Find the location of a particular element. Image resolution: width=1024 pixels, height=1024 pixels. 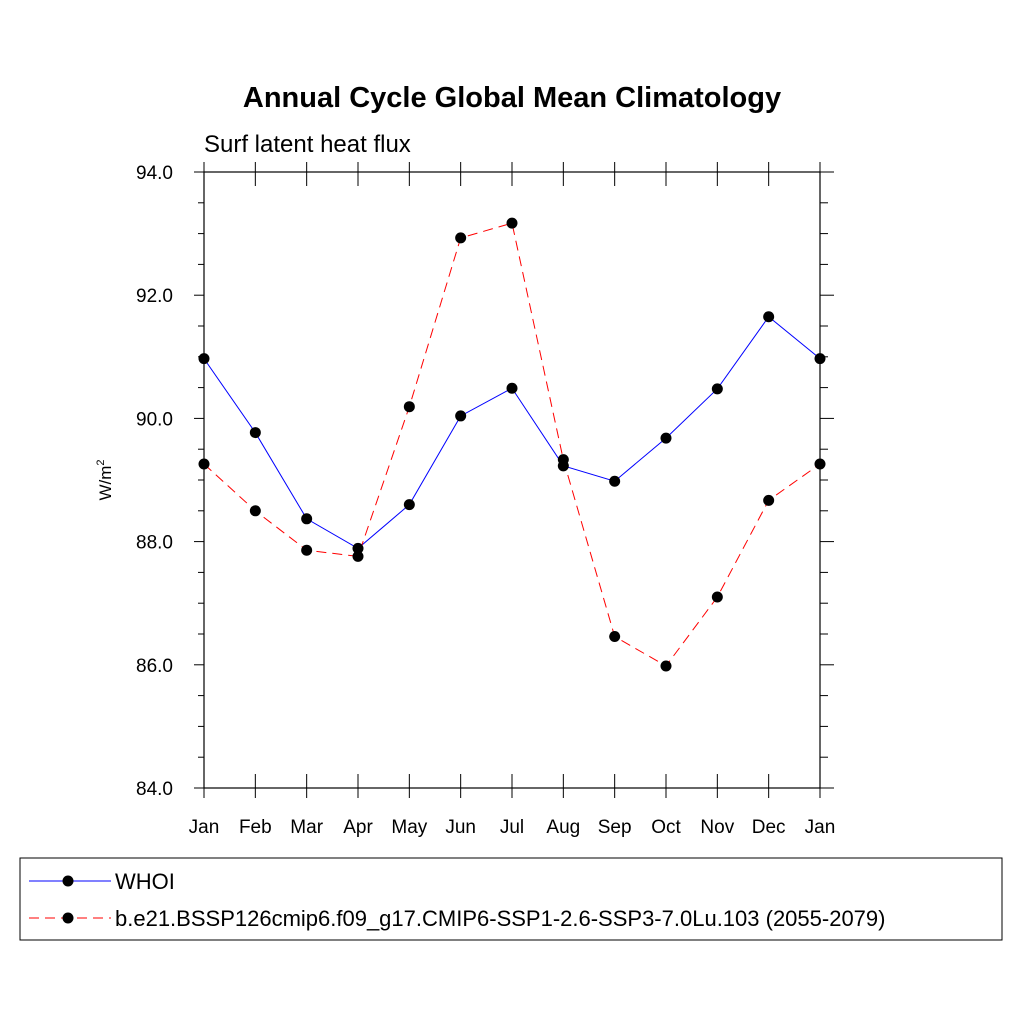

x-tick-label: Feb is located at coordinates (255, 827).